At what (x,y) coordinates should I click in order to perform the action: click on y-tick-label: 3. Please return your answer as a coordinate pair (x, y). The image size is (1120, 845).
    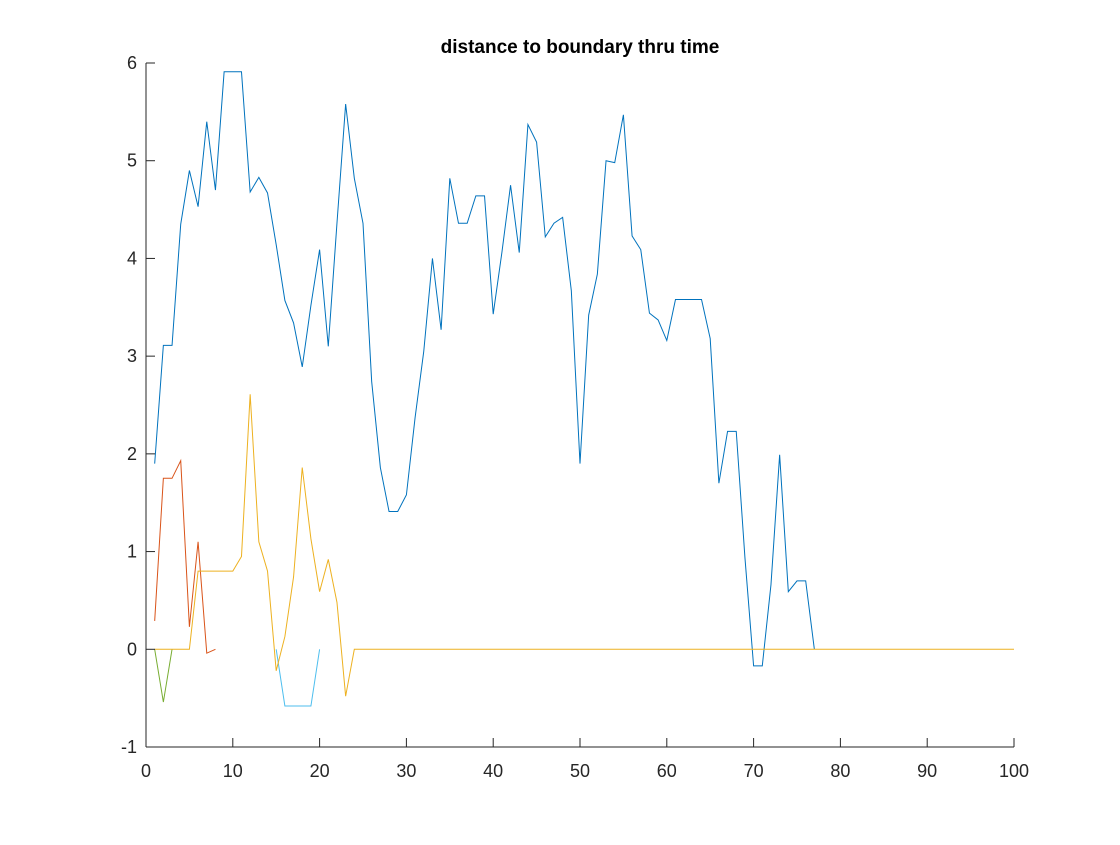
    Looking at the image, I should click on (132, 356).